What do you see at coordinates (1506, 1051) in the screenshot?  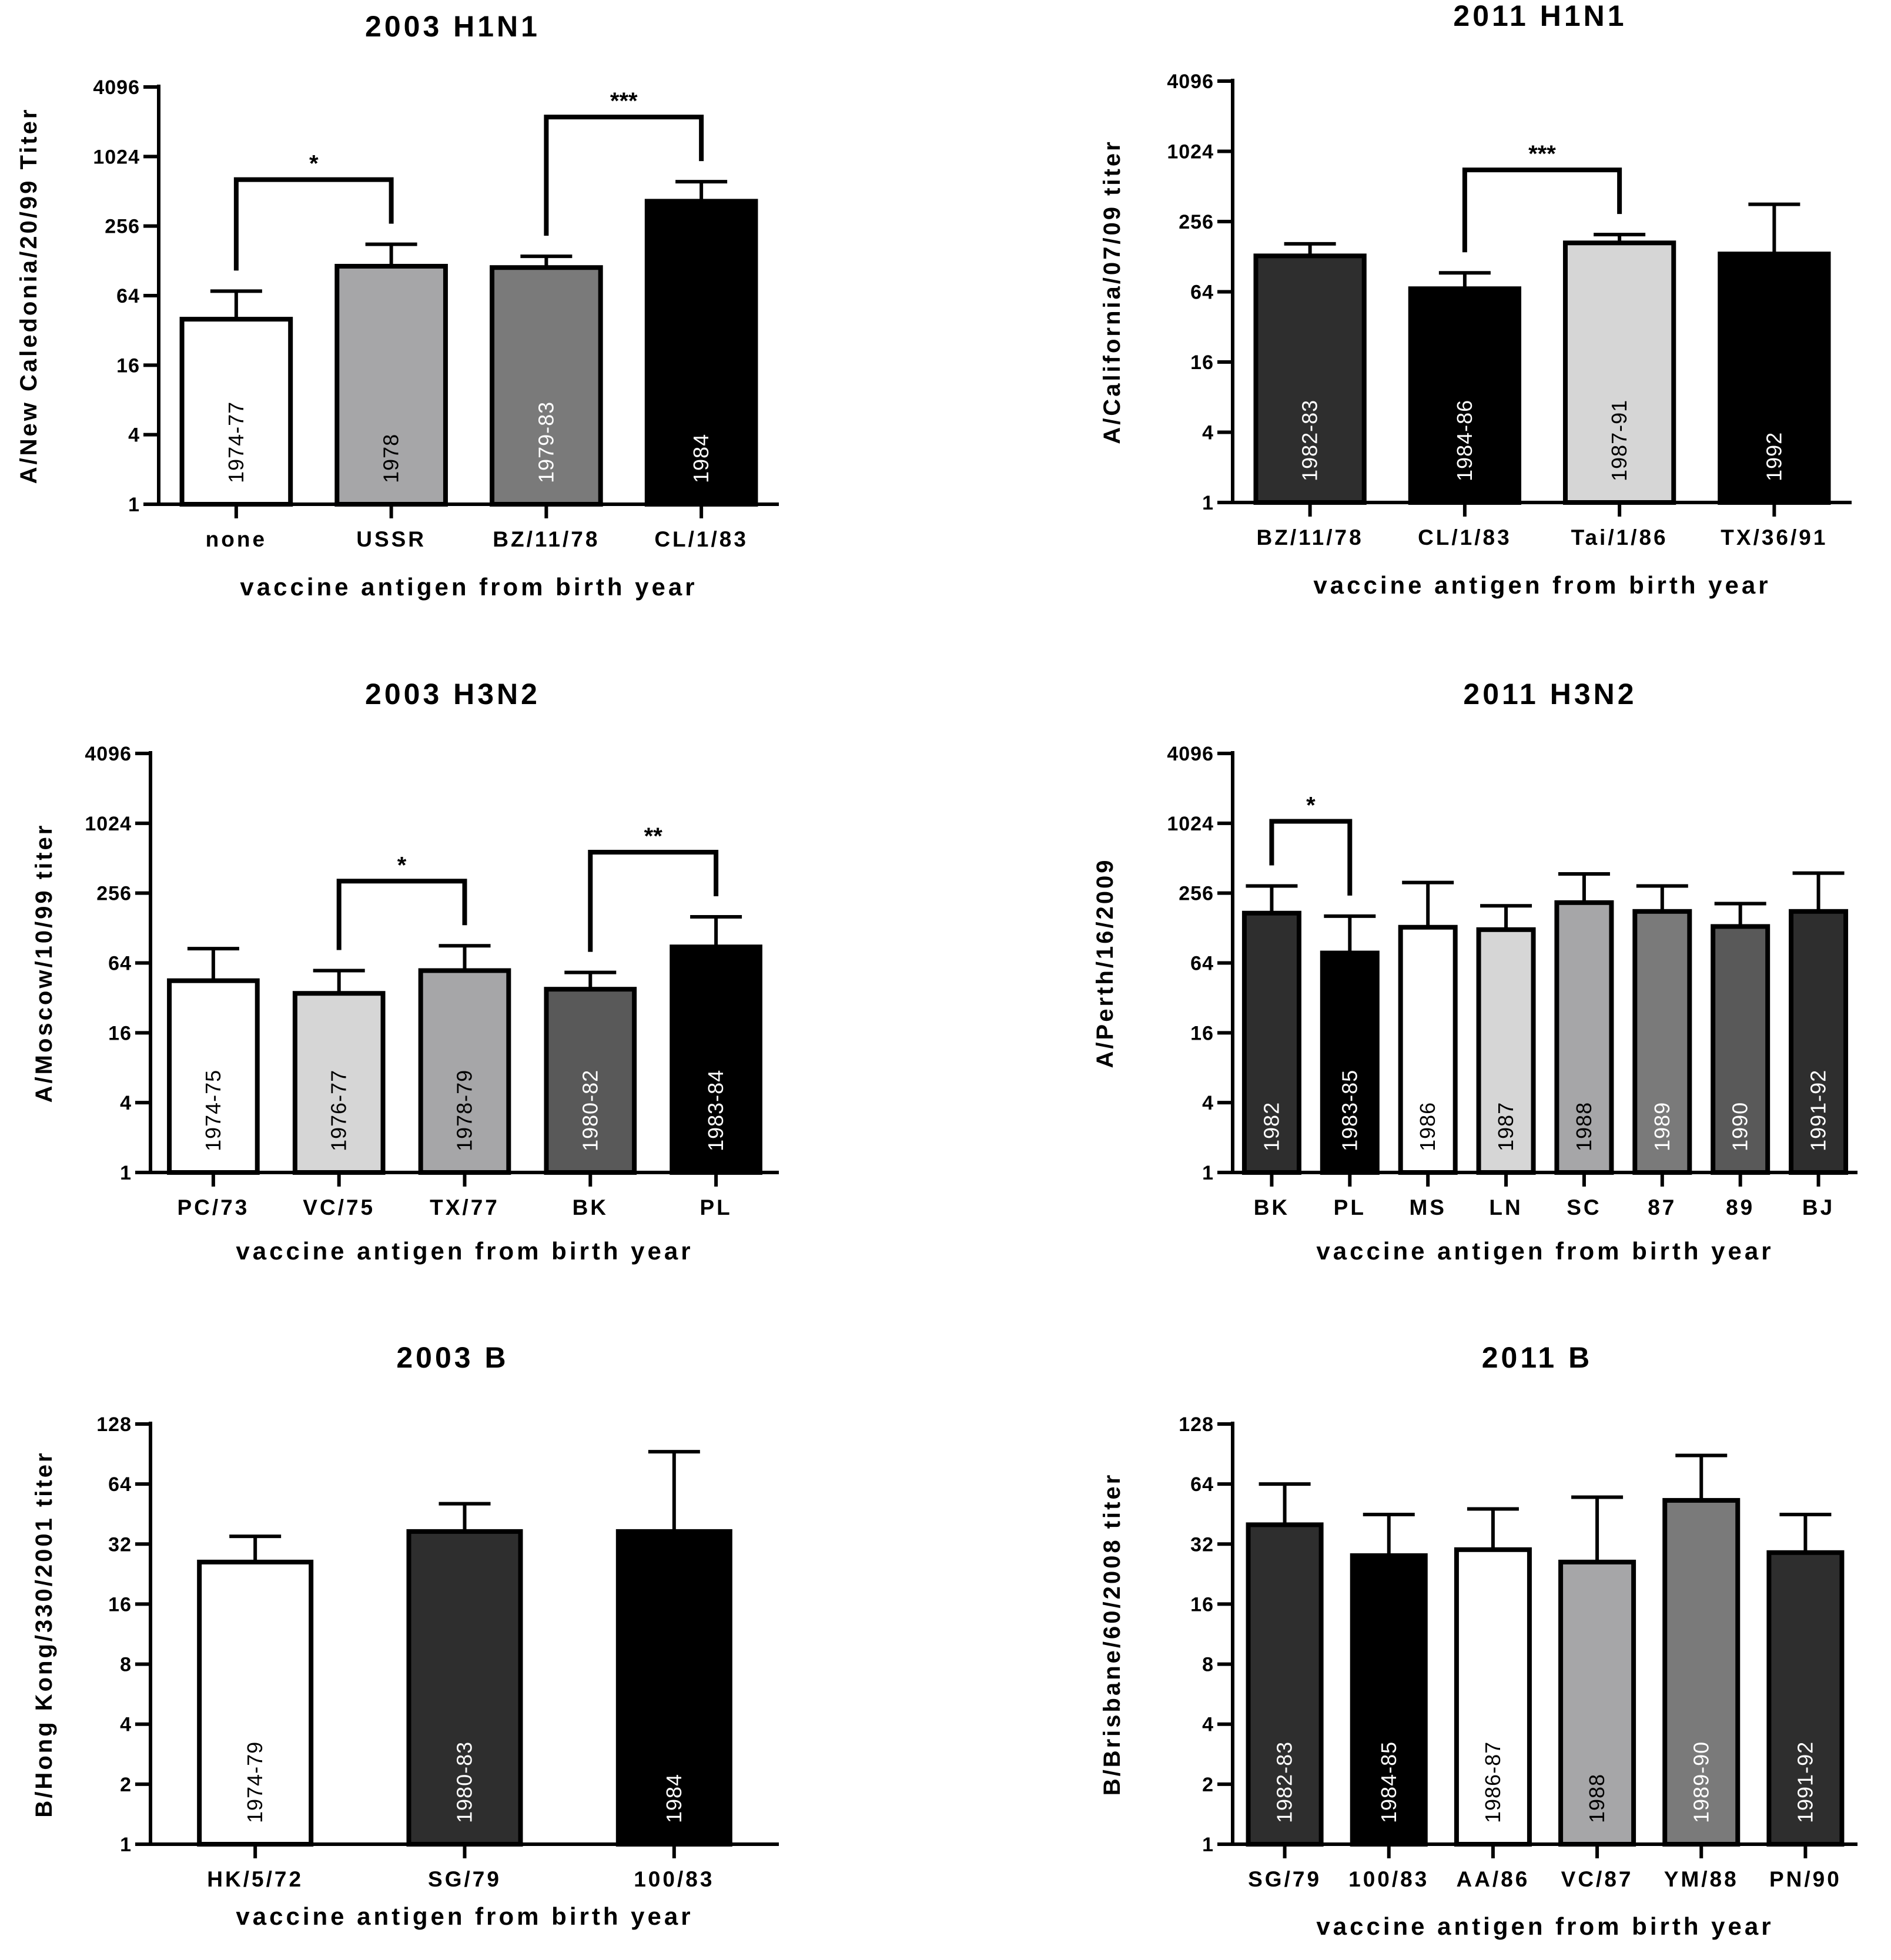 I see `bar-ln` at bounding box center [1506, 1051].